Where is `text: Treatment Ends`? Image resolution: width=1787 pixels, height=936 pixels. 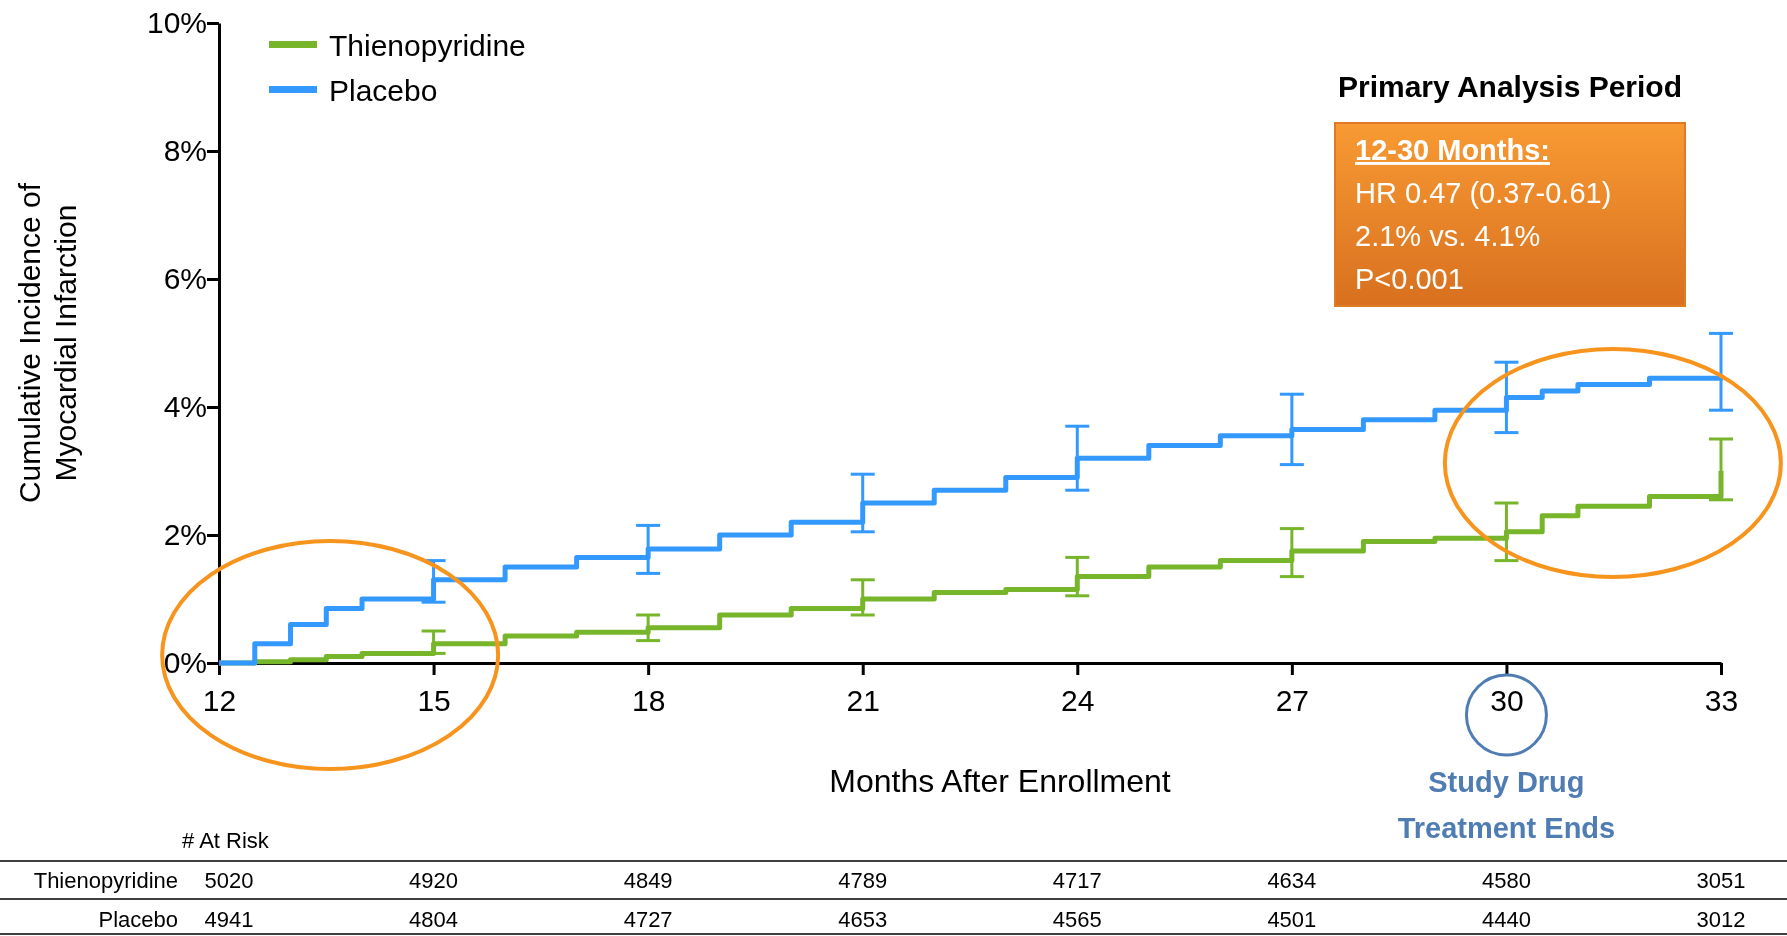 text: Treatment Ends is located at coordinates (1506, 828).